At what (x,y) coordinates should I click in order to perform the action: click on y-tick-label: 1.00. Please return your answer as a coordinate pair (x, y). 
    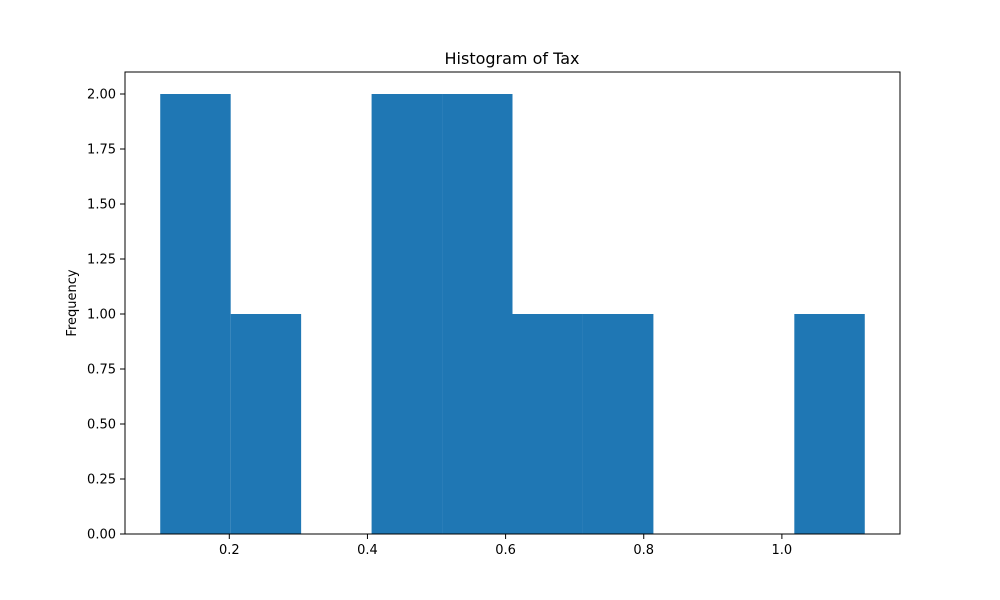
    Looking at the image, I should click on (101, 315).